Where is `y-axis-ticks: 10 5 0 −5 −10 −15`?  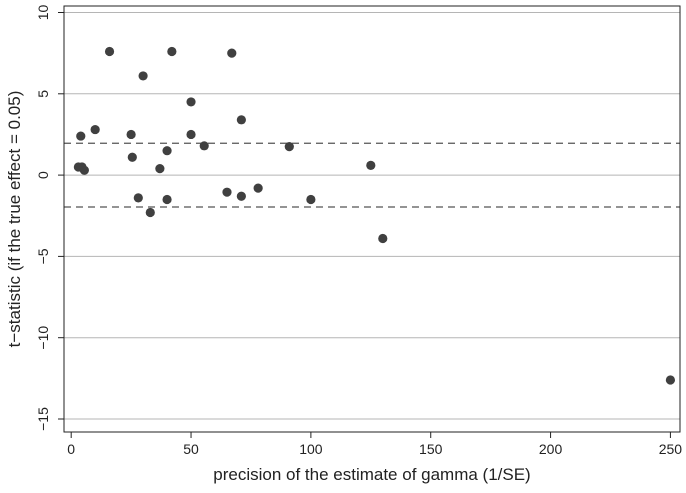 y-axis-ticks: 10 5 0 −5 −10 −15 is located at coordinates (49, 218).